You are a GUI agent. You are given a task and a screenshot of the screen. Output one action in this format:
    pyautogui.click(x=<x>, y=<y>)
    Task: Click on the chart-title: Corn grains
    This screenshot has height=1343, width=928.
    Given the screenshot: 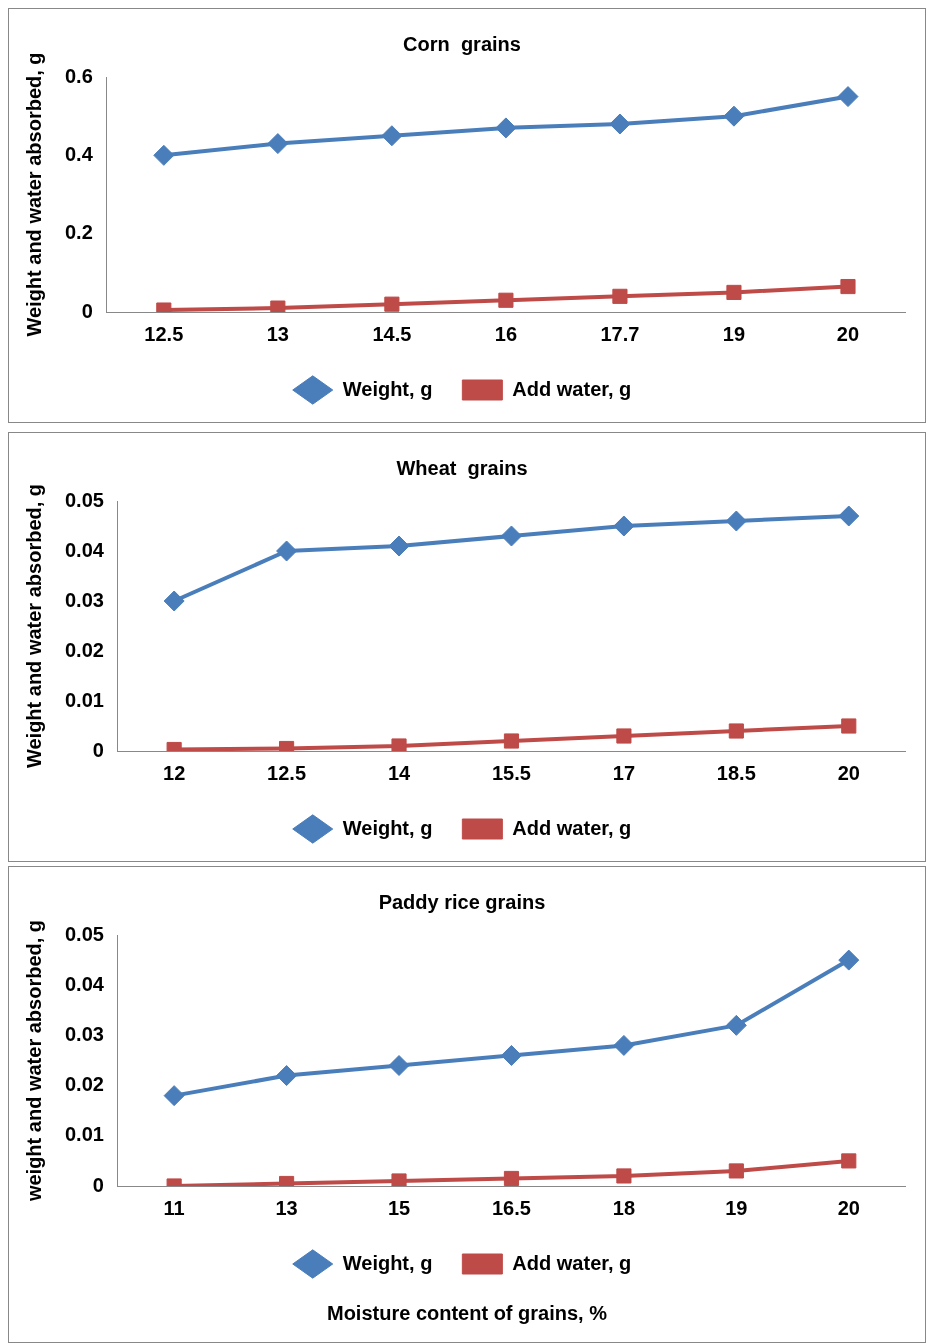 What is the action you would take?
    pyautogui.click(x=462, y=43)
    